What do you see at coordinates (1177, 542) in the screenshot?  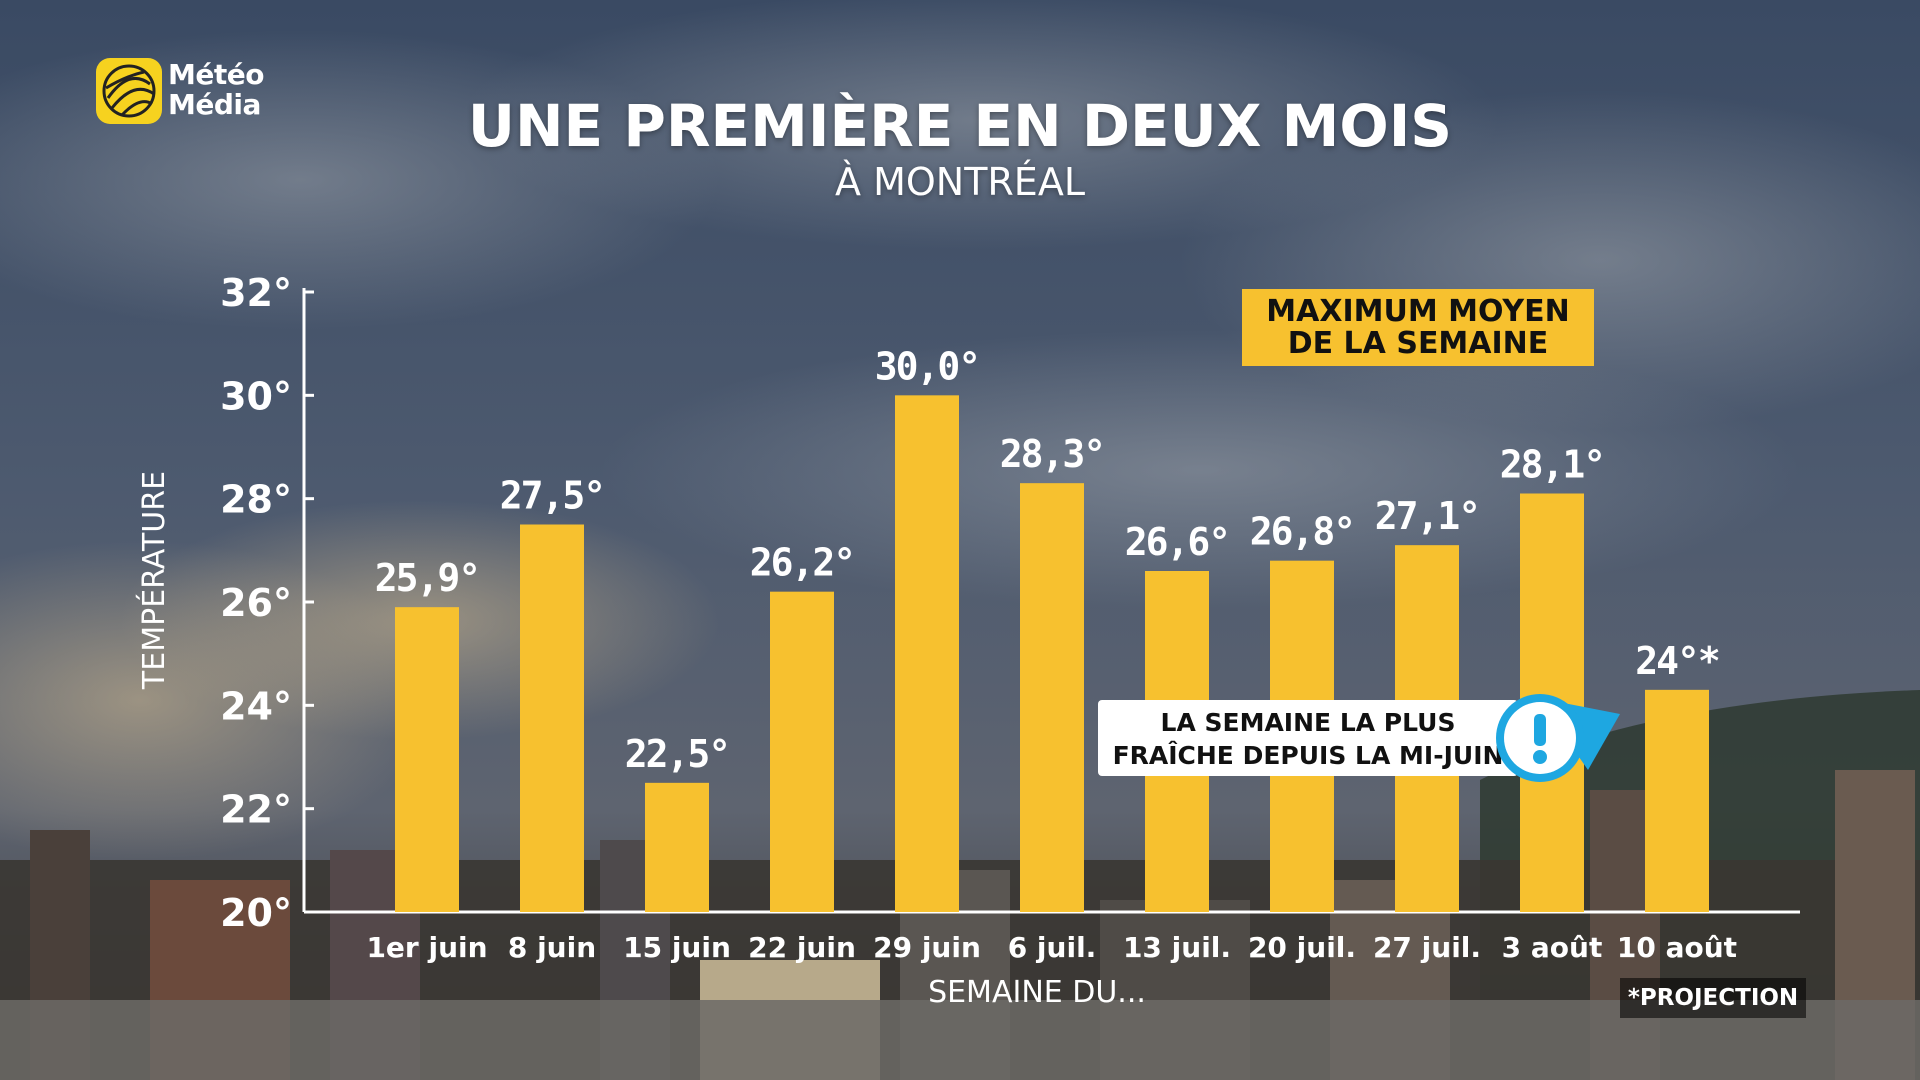 I see `value-label: 26,6°` at bounding box center [1177, 542].